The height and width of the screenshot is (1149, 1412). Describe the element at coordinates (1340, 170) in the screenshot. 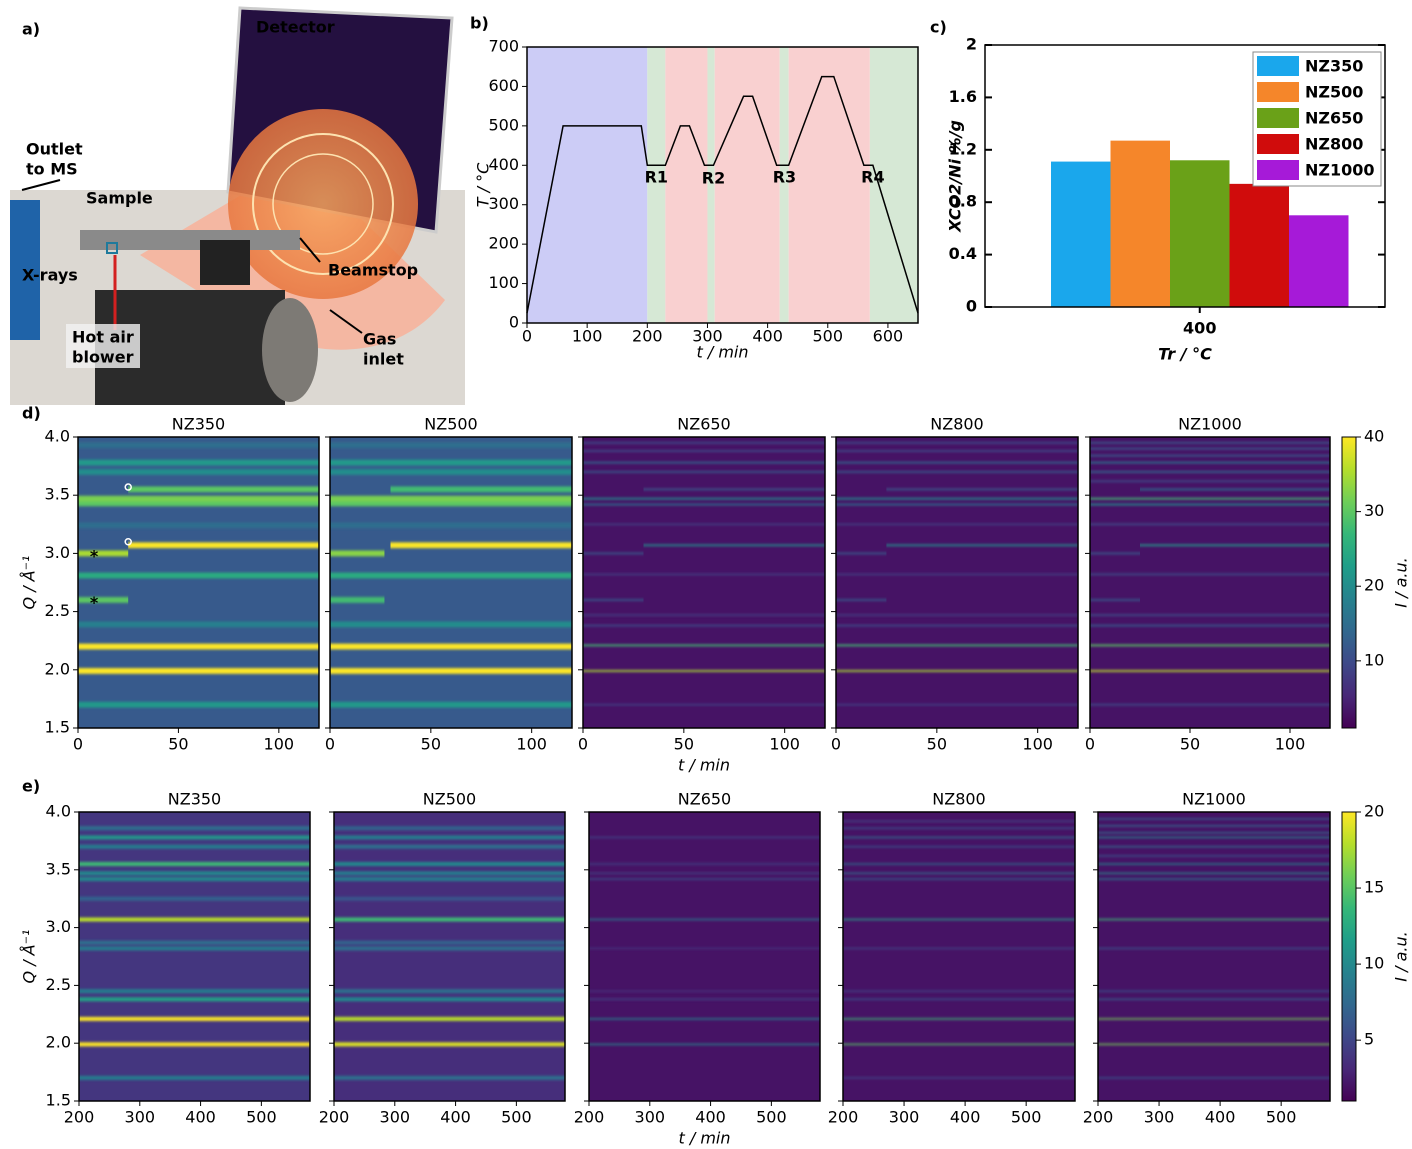

I see `legend-label: NZ1000` at that location.